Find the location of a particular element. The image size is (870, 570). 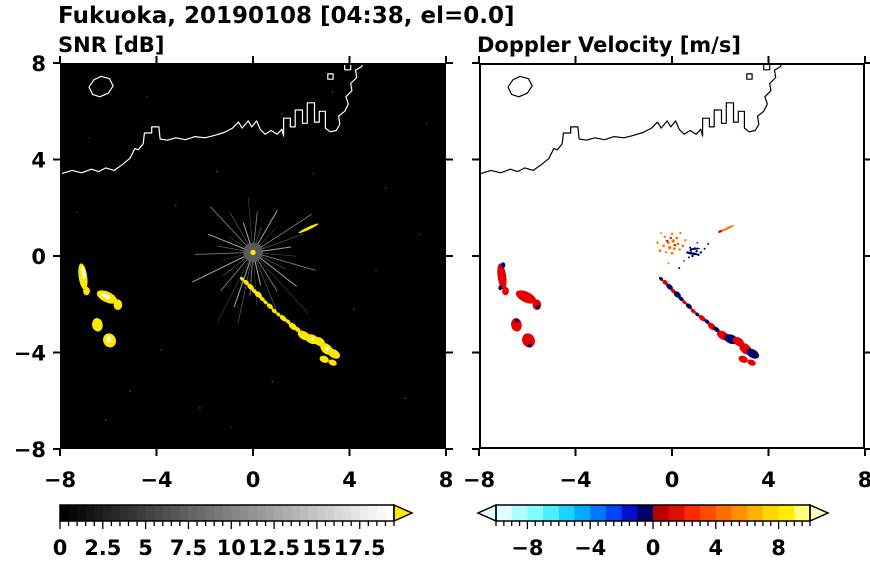

velocity-panel-title: Doppler Velocity [m/s] is located at coordinates (609, 45).